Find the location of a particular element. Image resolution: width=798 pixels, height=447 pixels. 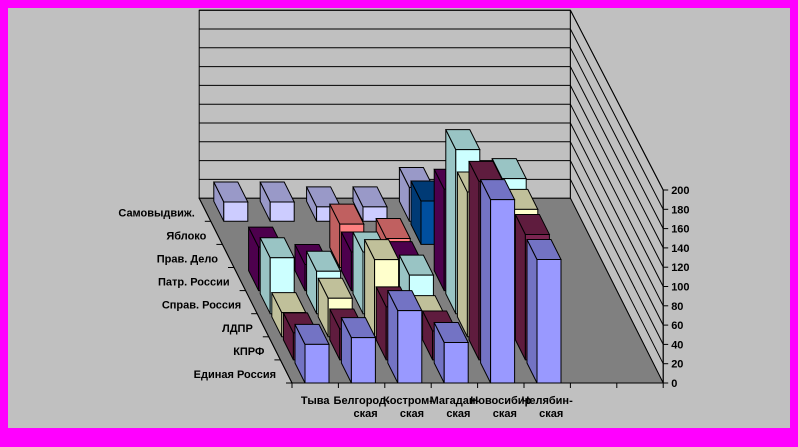

series-label: Самовыдвиж. is located at coordinates (156, 213).